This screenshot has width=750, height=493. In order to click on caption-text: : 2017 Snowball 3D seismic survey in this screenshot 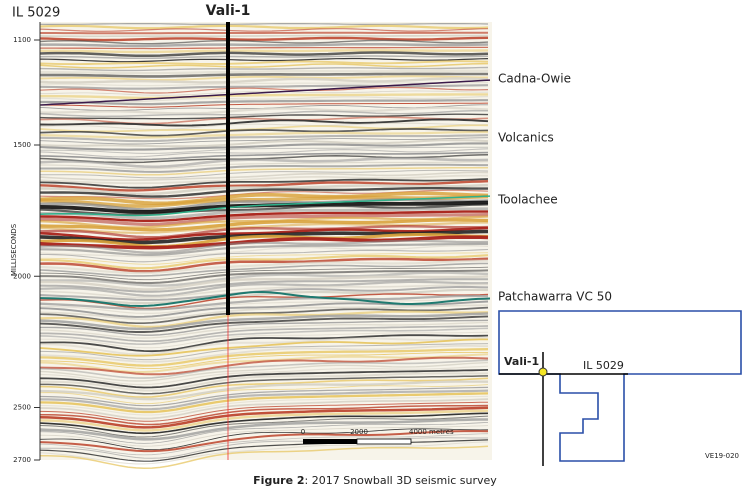, I will do `click(401, 480)`.